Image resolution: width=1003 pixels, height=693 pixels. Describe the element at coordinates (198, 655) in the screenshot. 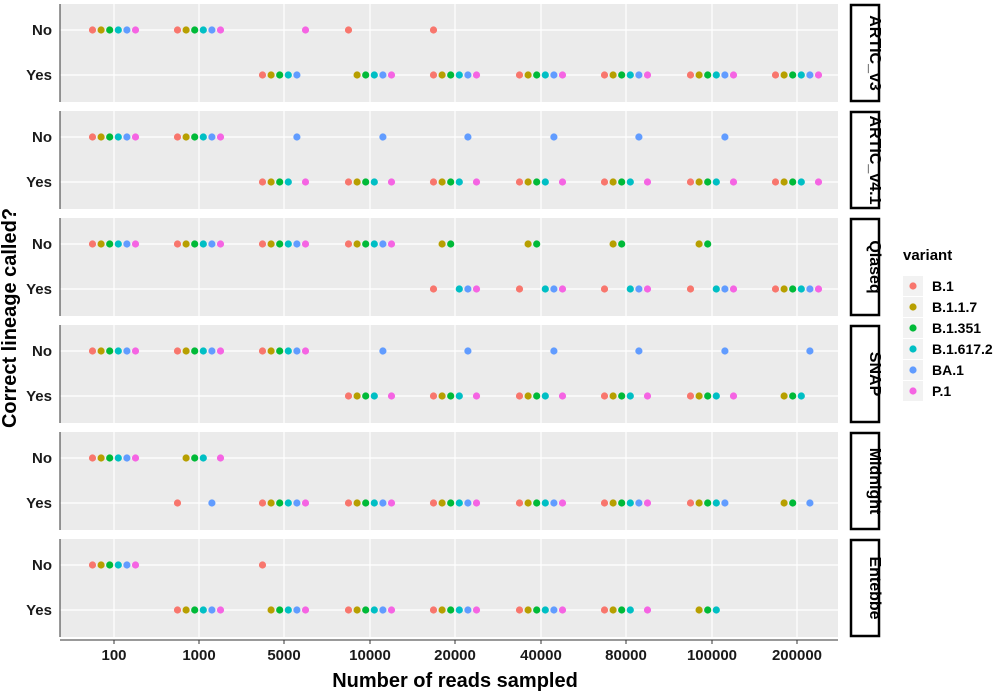

I see `x-tick-label: 1000` at that location.